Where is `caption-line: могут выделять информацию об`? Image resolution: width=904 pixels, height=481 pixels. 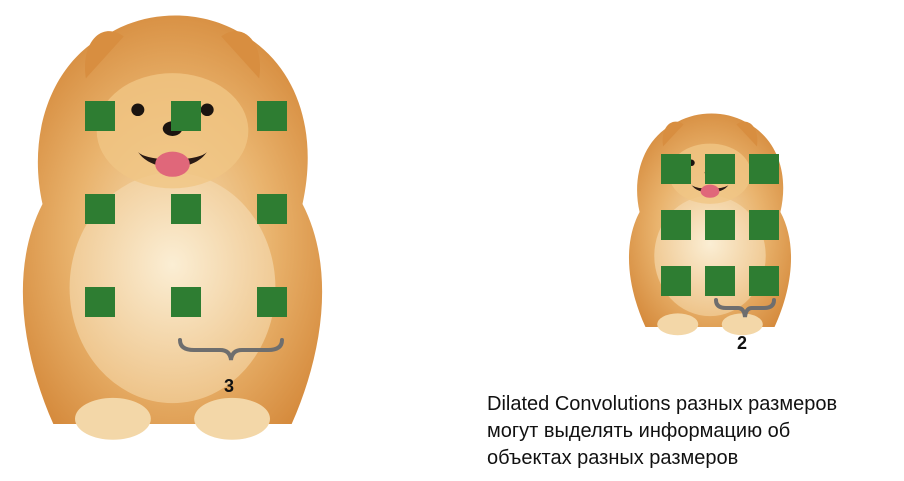 caption-line: могут выделять информацию об is located at coordinates (639, 431).